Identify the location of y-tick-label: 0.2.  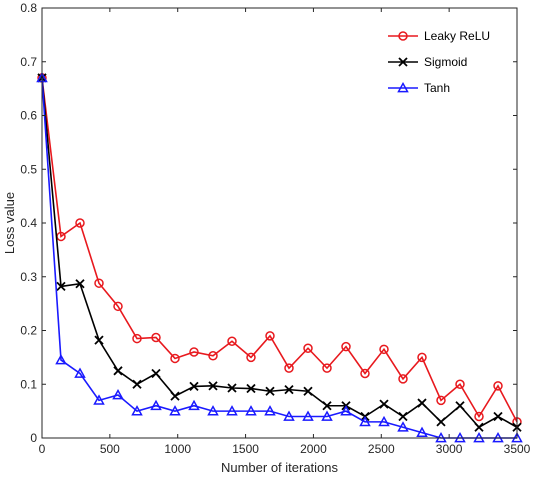
(28, 331).